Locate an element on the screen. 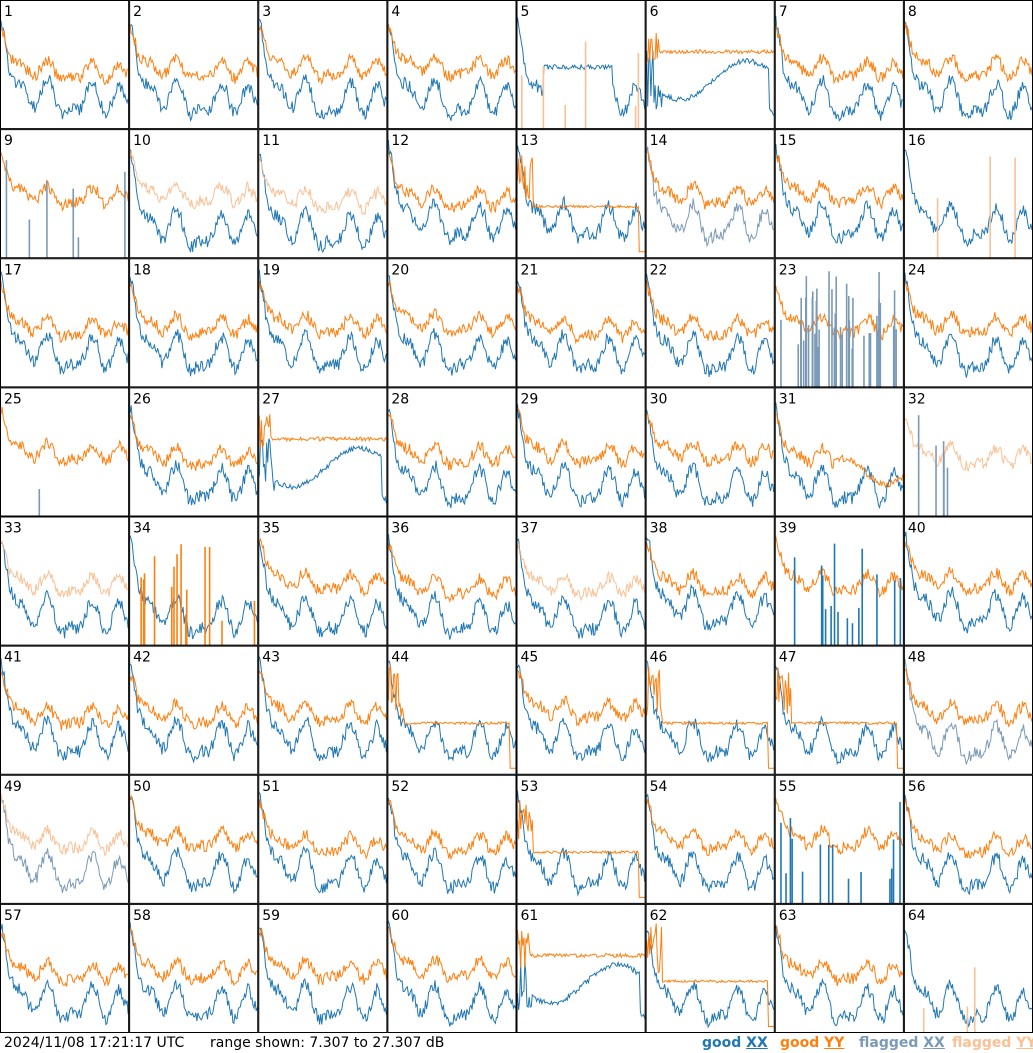  panel-label: 15 is located at coordinates (788, 141).